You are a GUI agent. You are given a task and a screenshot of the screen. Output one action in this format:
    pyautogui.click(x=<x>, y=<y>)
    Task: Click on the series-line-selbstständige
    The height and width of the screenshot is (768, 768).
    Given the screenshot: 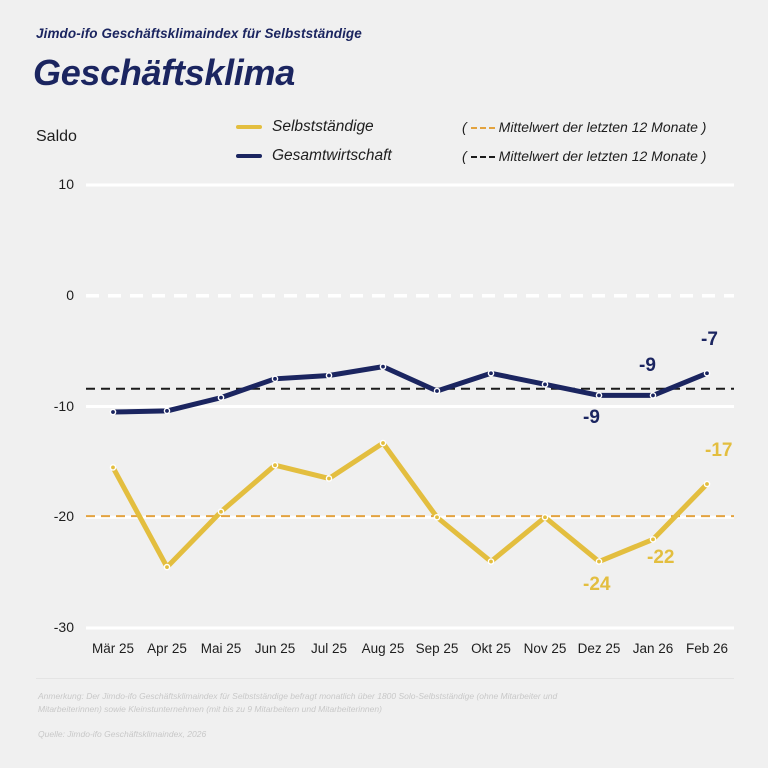 What is the action you would take?
    pyautogui.click(x=410, y=505)
    